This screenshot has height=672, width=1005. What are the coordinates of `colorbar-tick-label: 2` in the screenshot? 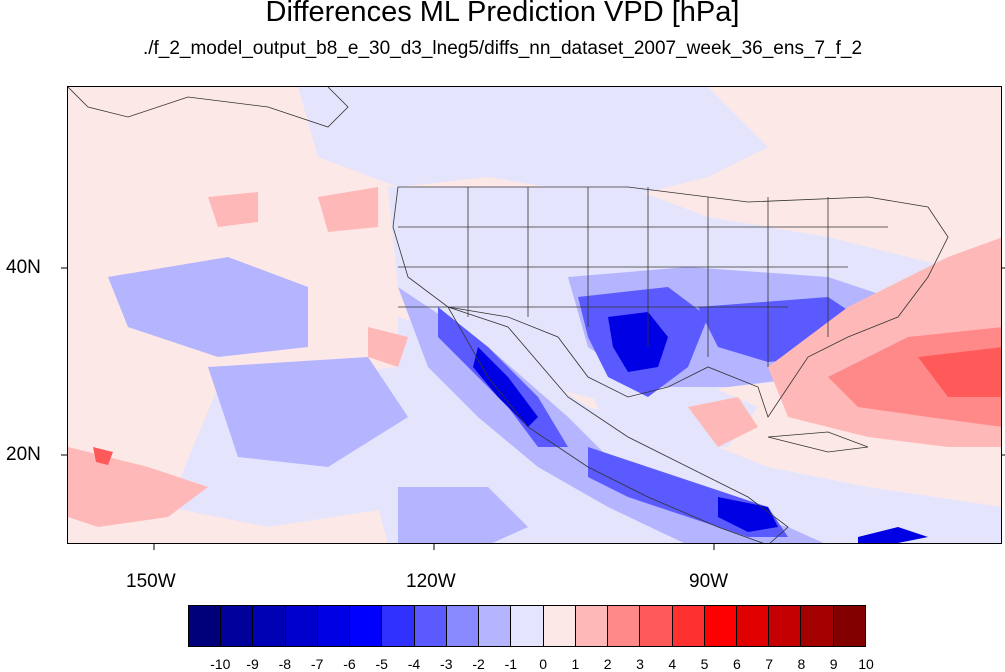 It's located at (607, 664).